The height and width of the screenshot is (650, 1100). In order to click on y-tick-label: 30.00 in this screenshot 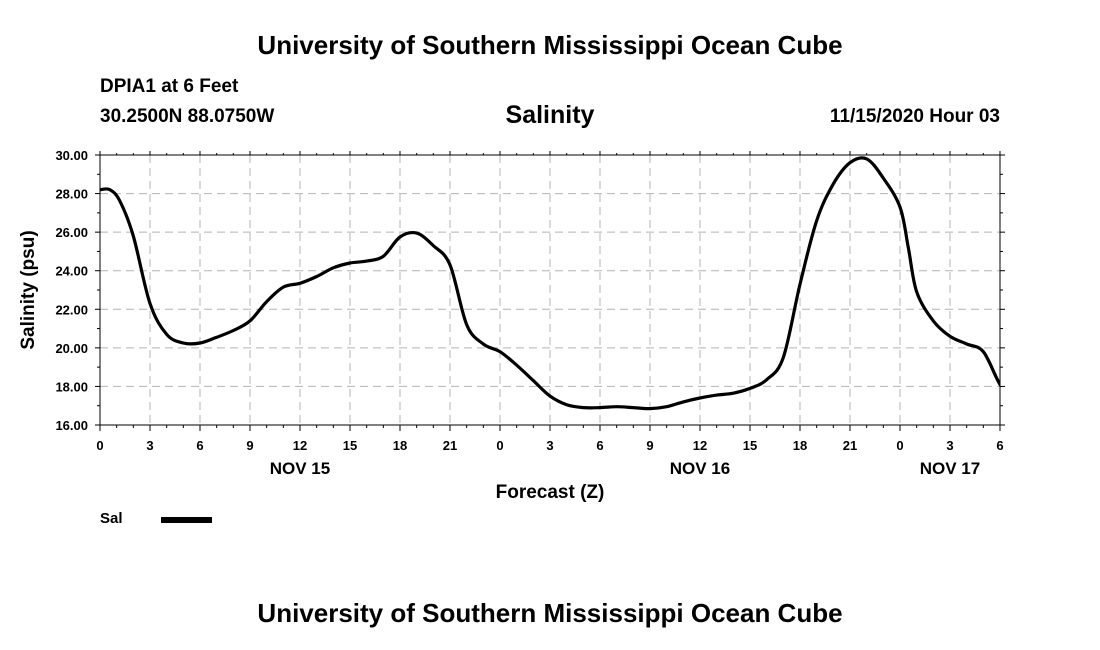, I will do `click(71, 155)`.